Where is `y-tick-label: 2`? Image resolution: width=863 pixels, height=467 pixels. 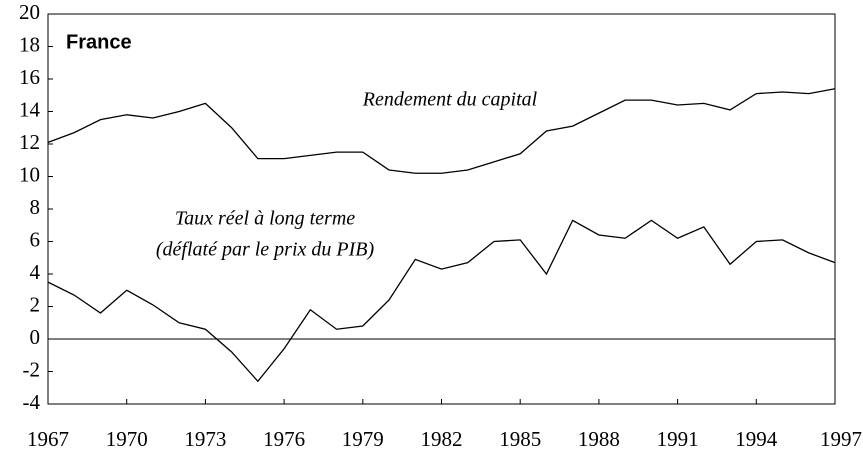
y-tick-label: 2 is located at coordinates (35, 304).